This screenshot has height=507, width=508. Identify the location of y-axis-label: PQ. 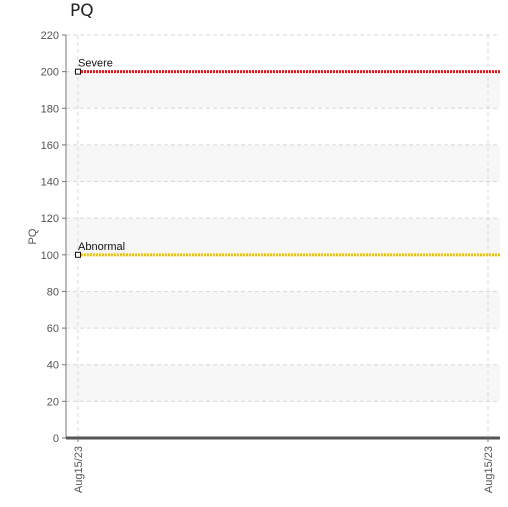
(33, 236).